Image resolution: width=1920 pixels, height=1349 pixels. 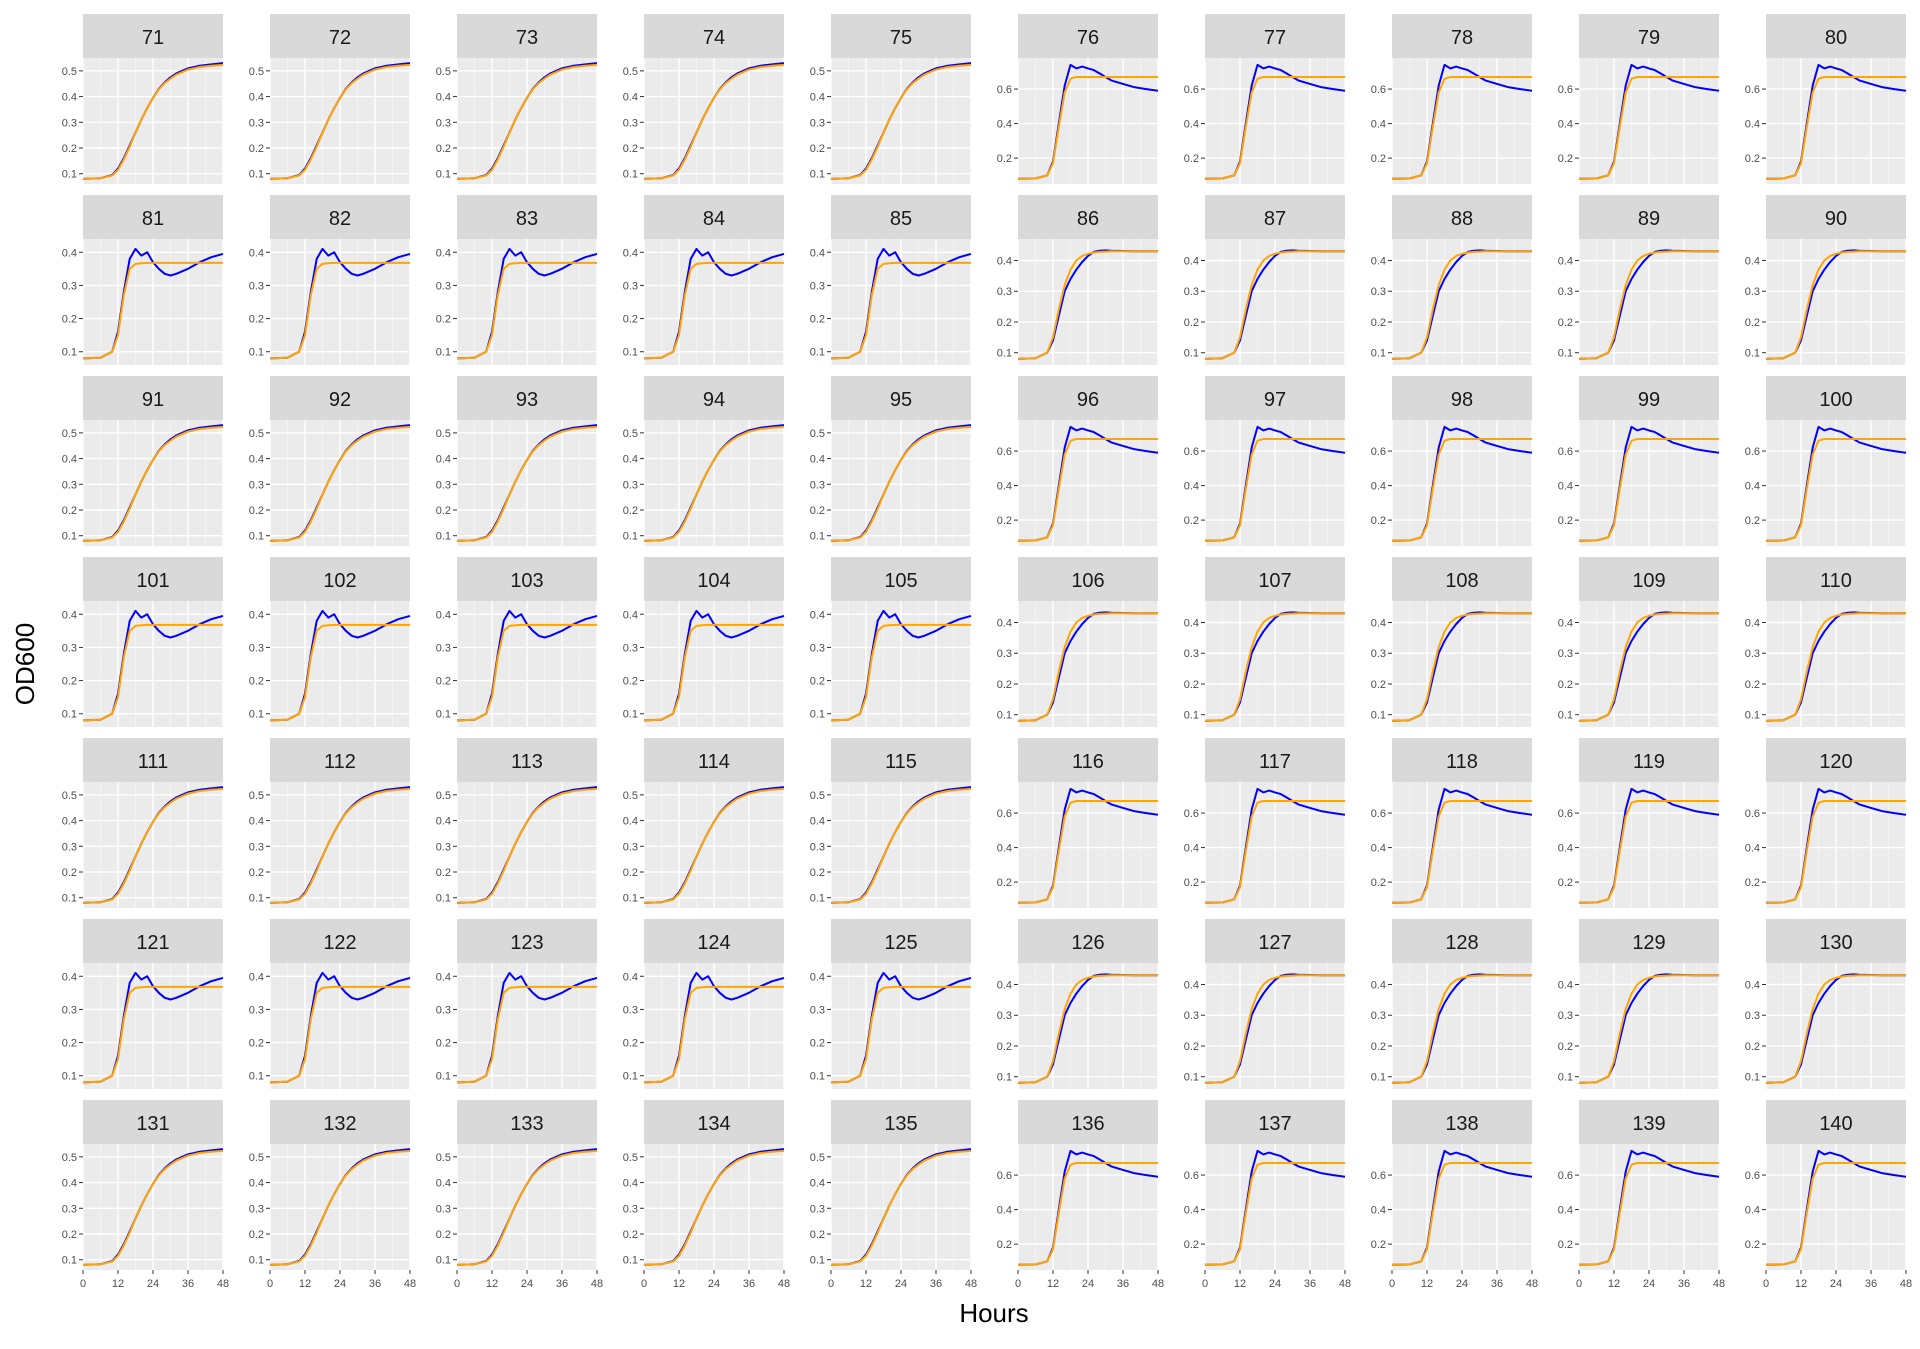 What do you see at coordinates (1265, 99) in the screenshot?
I see `facet-panel: 77 0.2 0.4 0.6` at bounding box center [1265, 99].